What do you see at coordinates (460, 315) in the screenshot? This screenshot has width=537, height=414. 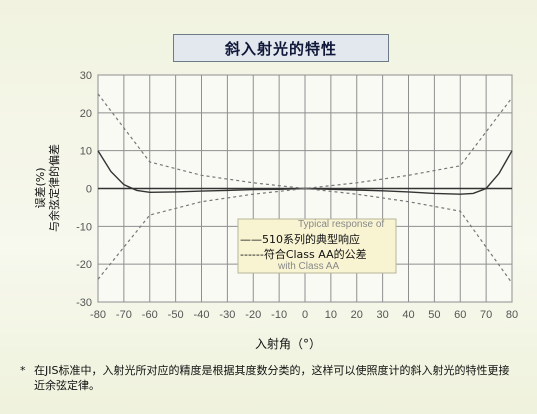 I see `x-tick-label: 60` at bounding box center [460, 315].